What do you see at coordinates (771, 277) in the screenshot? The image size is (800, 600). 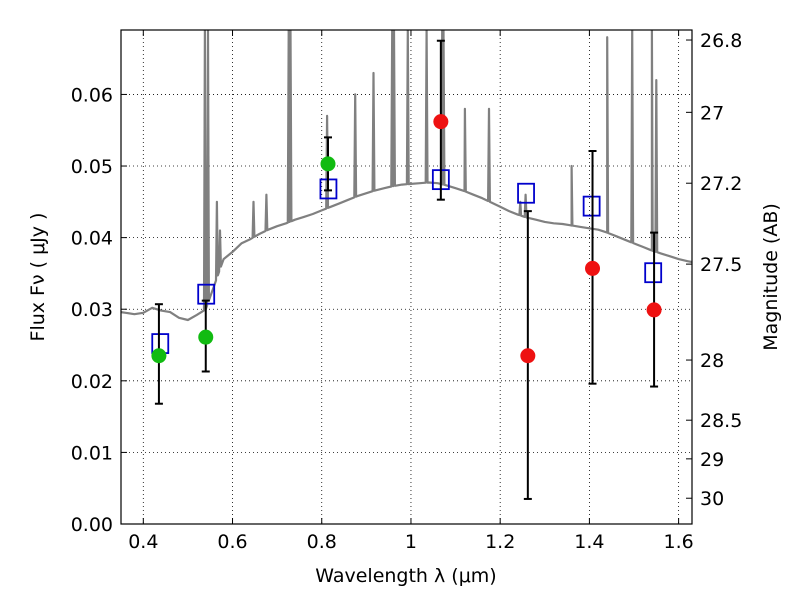 I see `y2-axis-title: Magnitude (AB)` at bounding box center [771, 277].